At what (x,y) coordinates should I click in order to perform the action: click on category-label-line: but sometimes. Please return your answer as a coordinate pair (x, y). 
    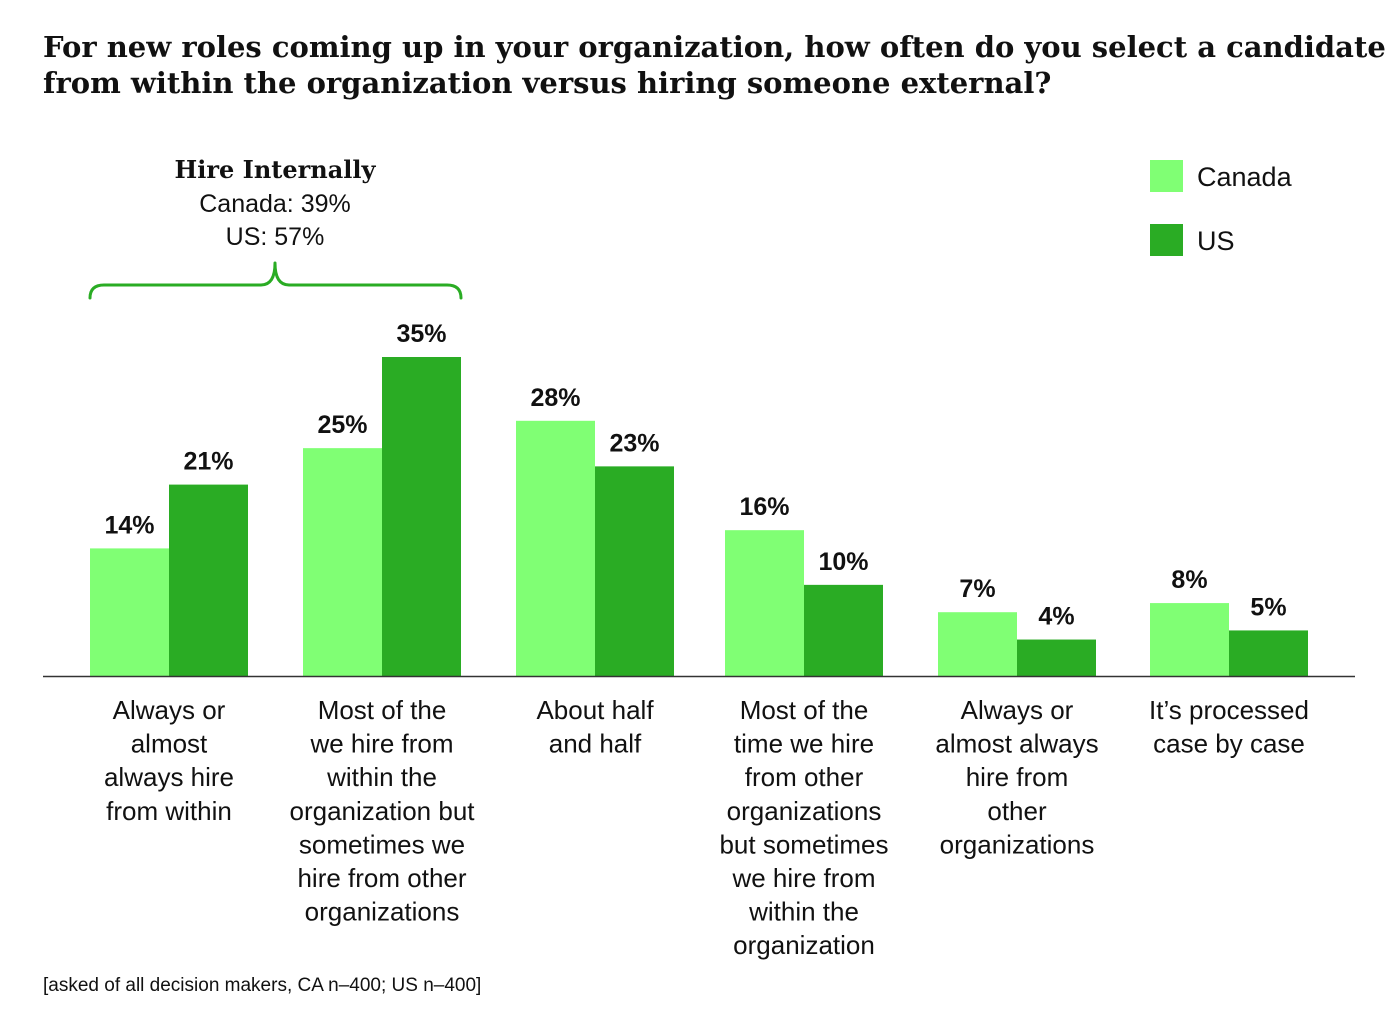
    Looking at the image, I should click on (803, 844).